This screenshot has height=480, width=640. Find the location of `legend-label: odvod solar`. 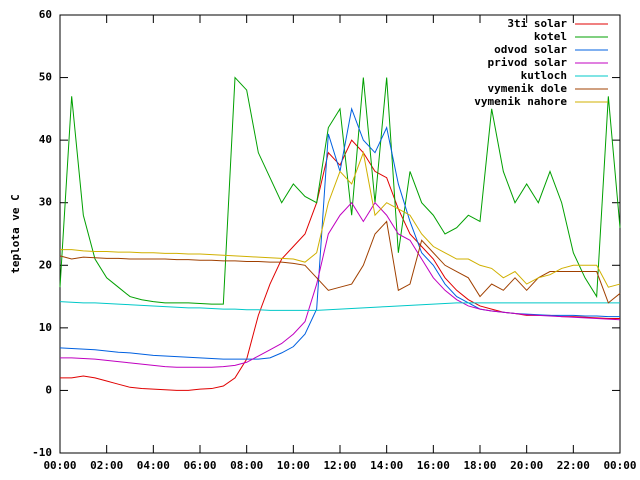

legend-label: odvod solar is located at coordinates (530, 49).